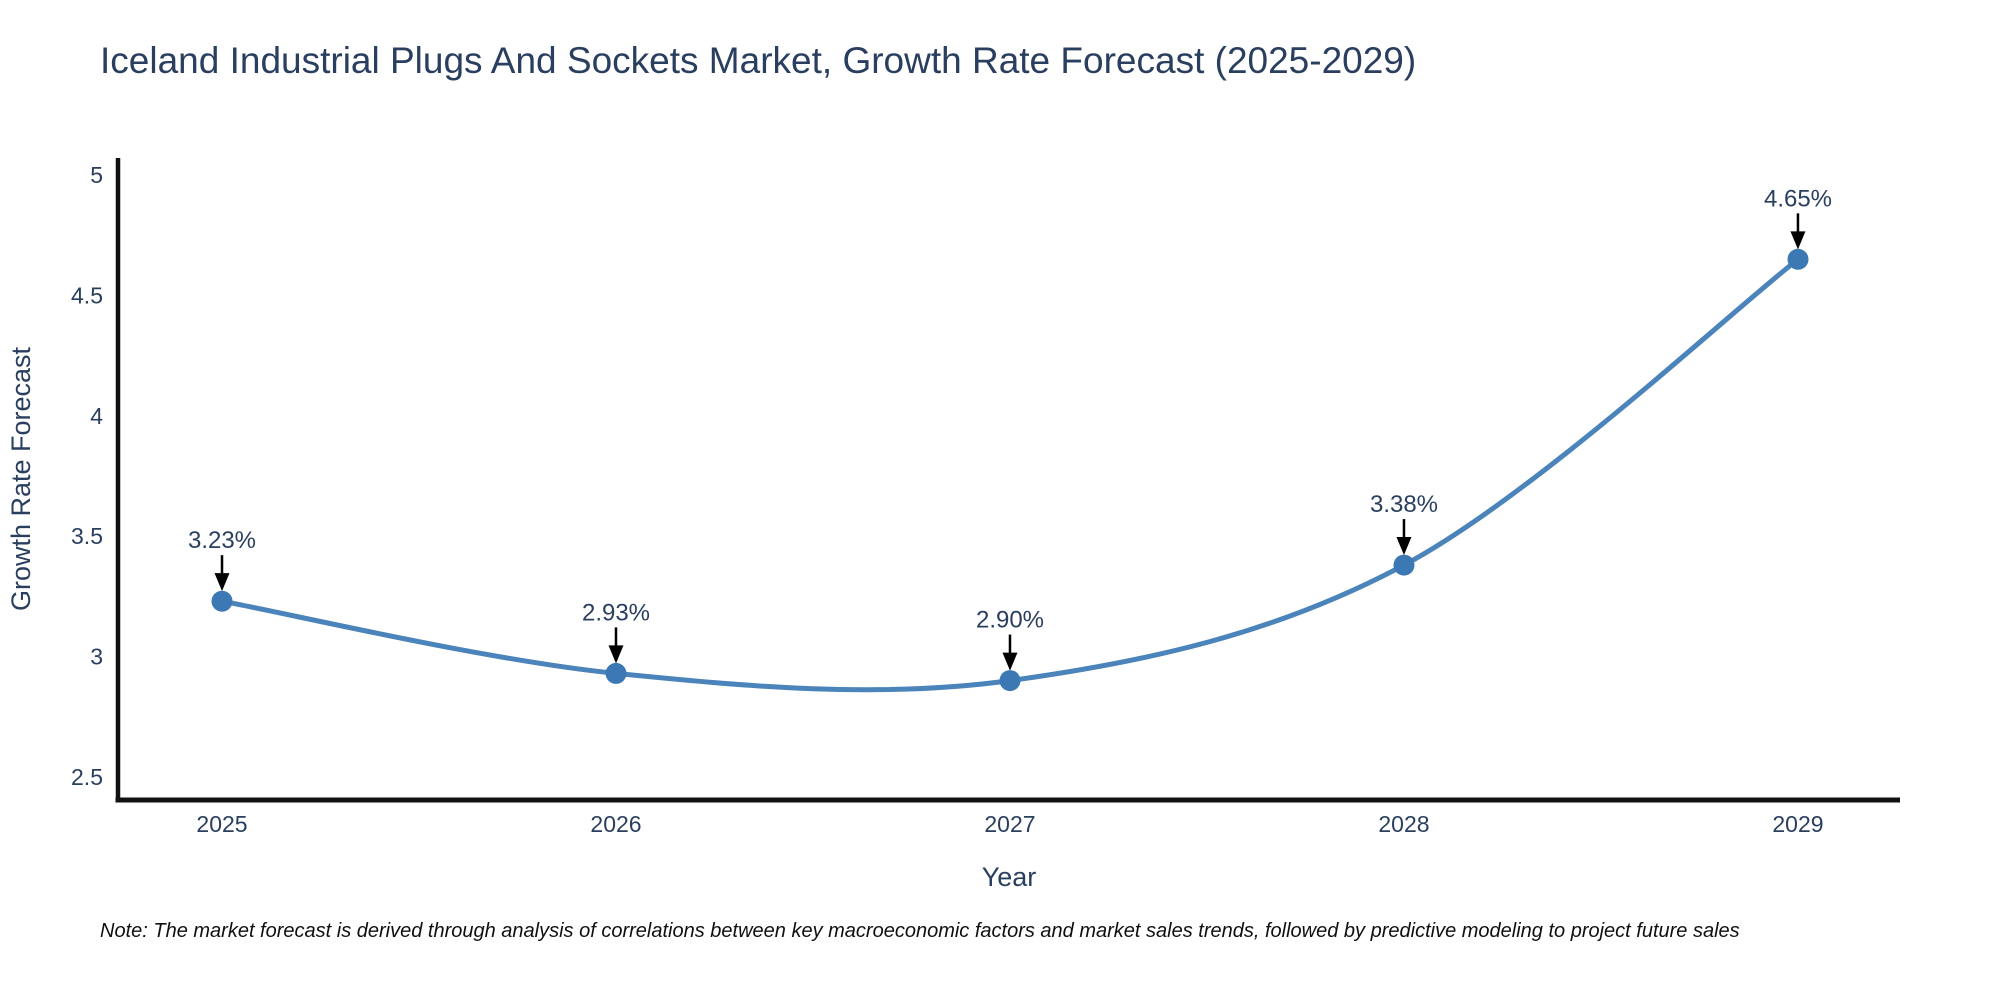 Image resolution: width=2000 pixels, height=1000 pixels. I want to click on x-axis-tick-labels: 2025 2026 2027 2028 2029, so click(1009, 824).